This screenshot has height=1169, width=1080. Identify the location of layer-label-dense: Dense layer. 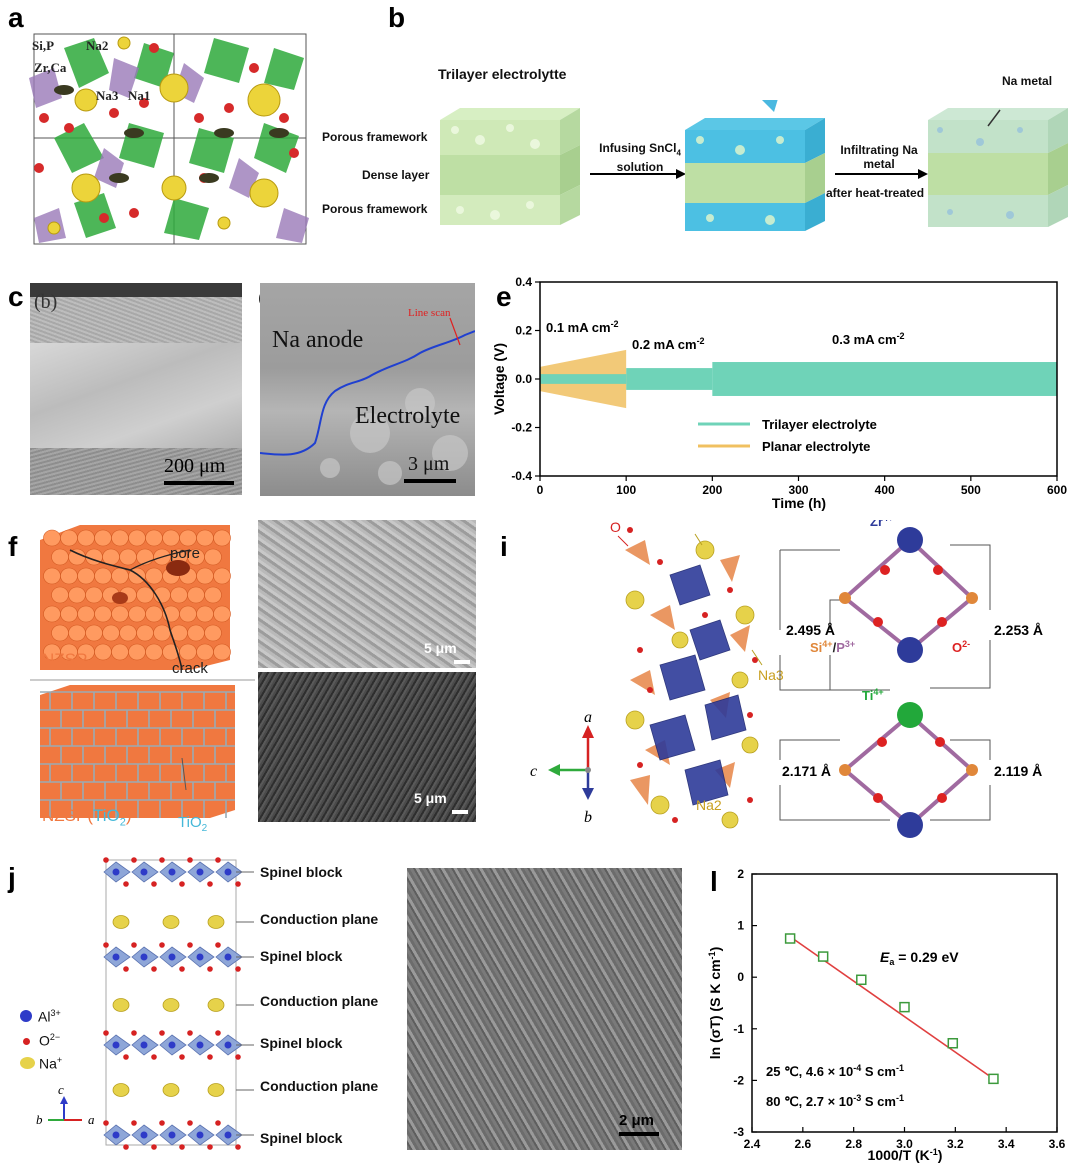
(396, 175).